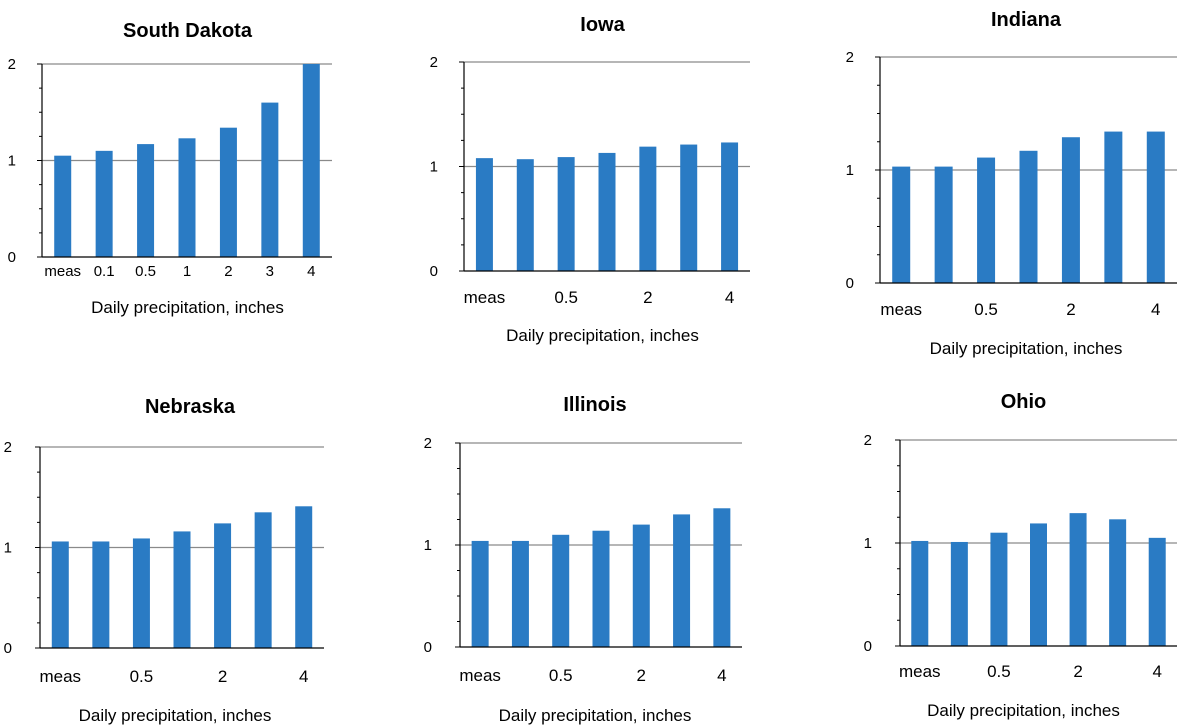  What do you see at coordinates (187, 271) in the screenshot?
I see `x-tick-label: 1` at bounding box center [187, 271].